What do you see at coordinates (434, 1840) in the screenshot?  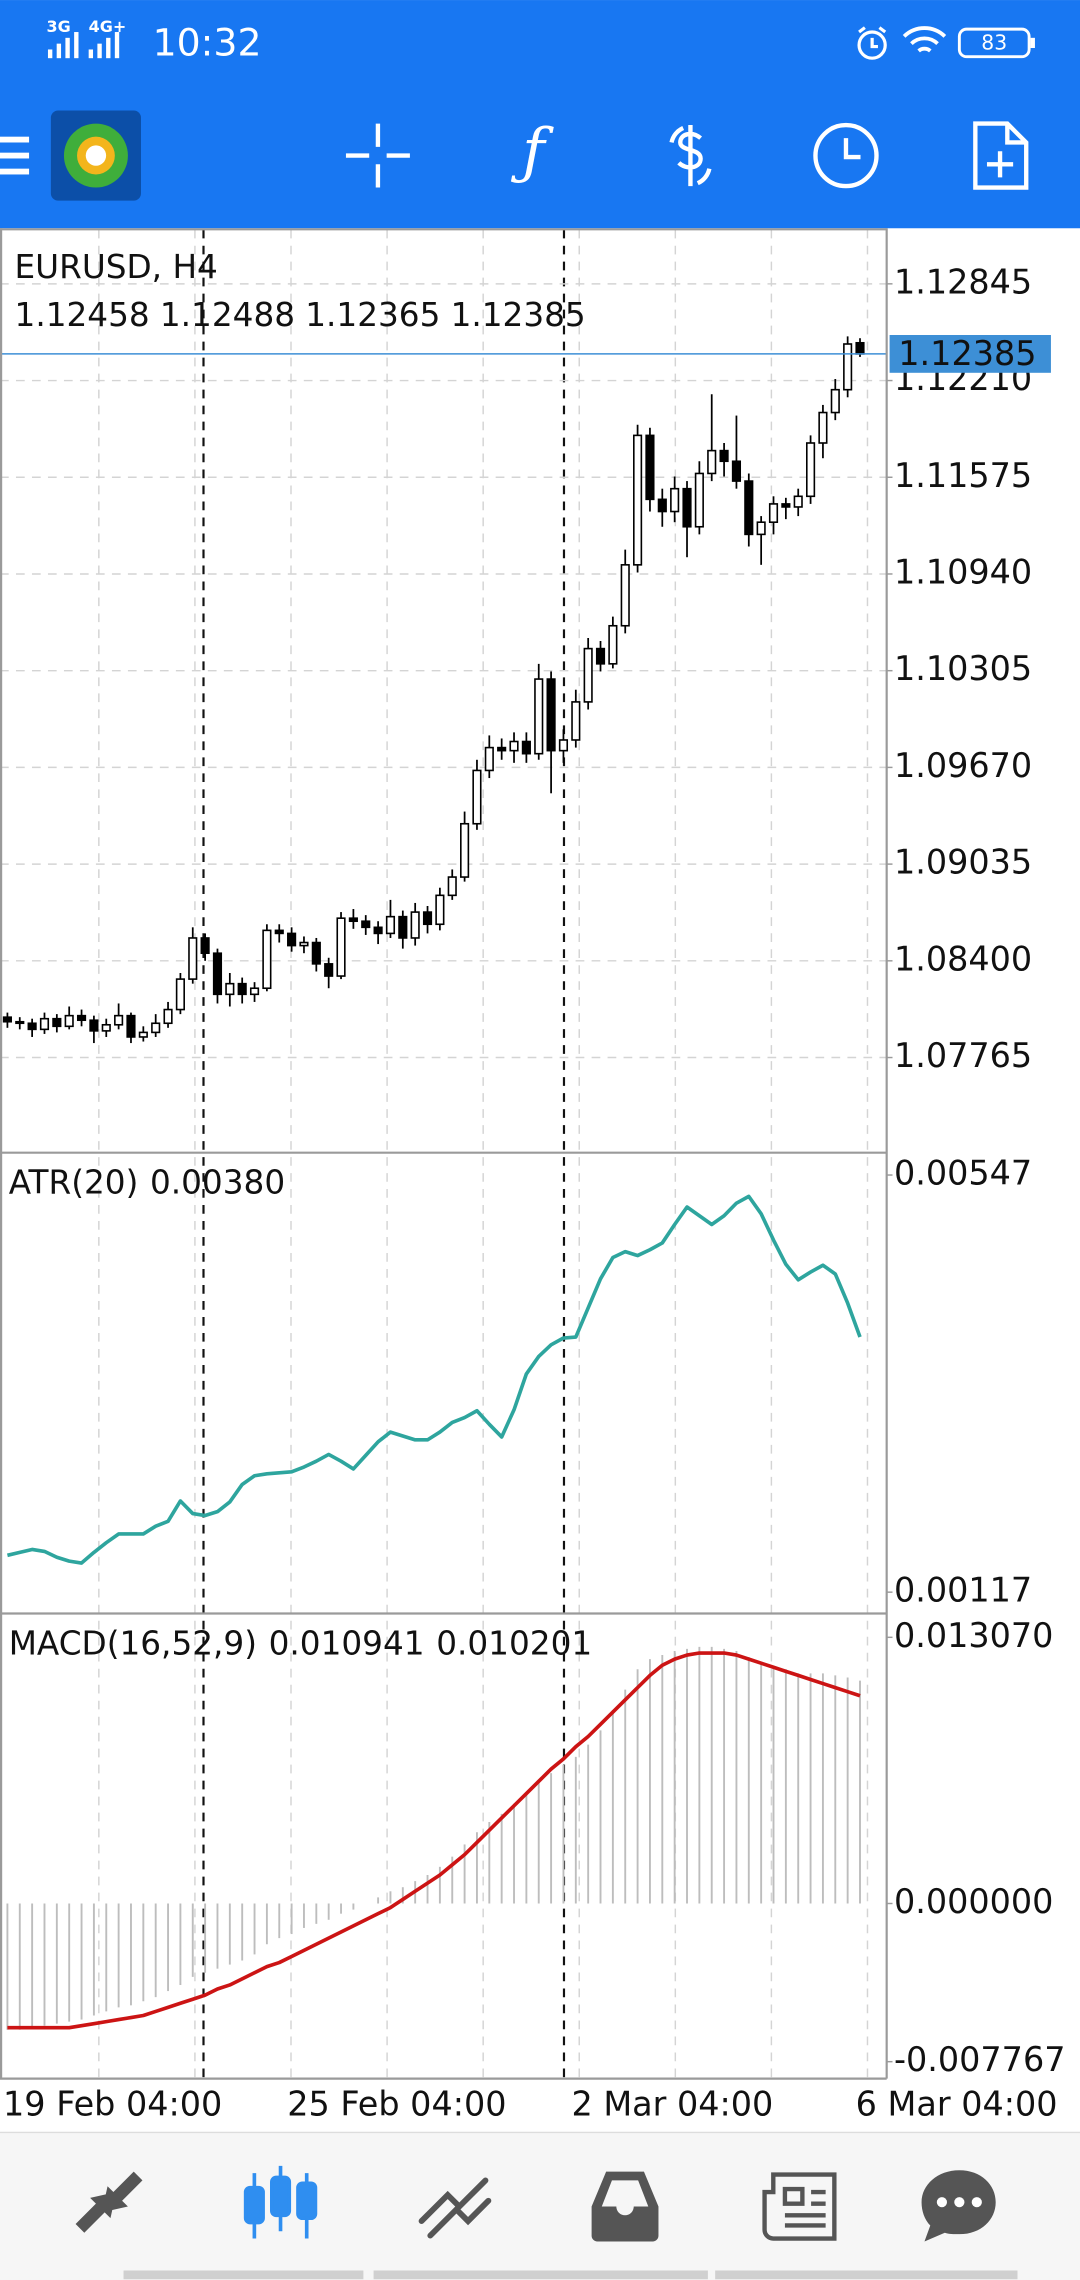 I see `signal-line` at bounding box center [434, 1840].